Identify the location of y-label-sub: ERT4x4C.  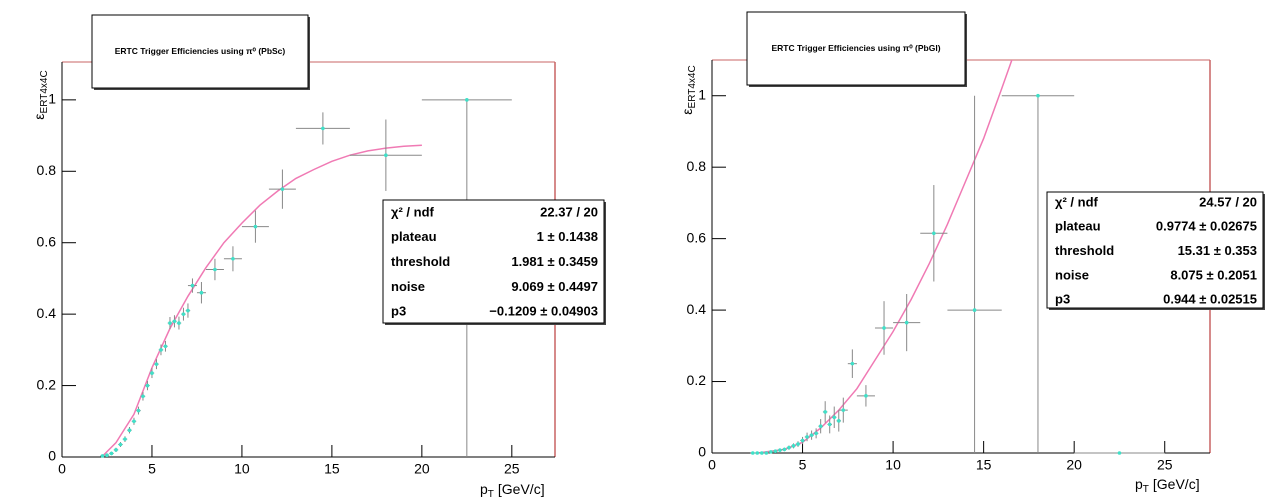
(692, 86).